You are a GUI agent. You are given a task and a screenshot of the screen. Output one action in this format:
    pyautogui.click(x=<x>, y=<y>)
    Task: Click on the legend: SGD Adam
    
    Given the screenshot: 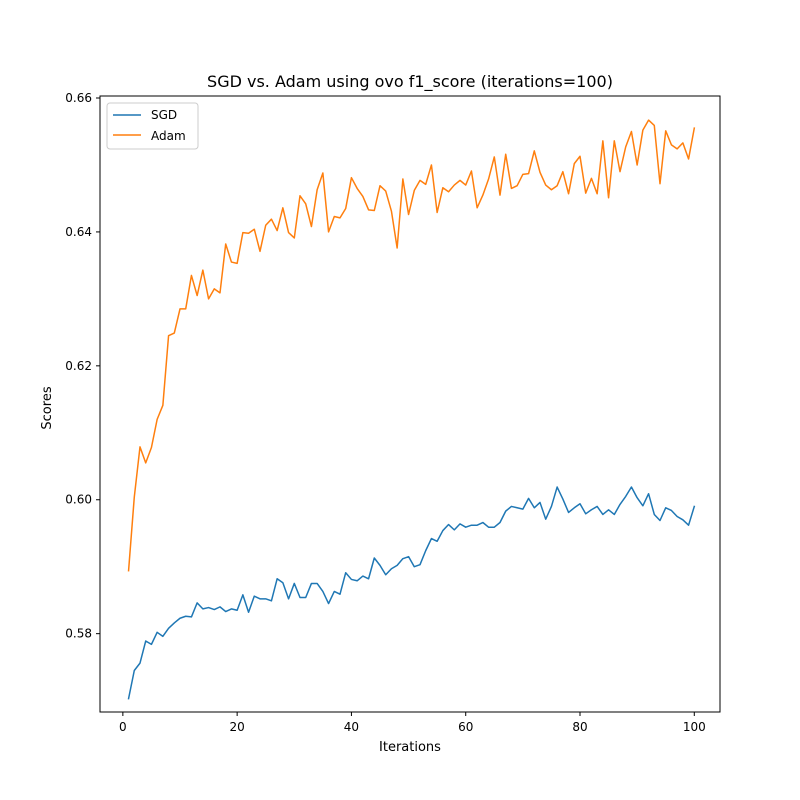 What is the action you would take?
    pyautogui.click(x=152, y=126)
    